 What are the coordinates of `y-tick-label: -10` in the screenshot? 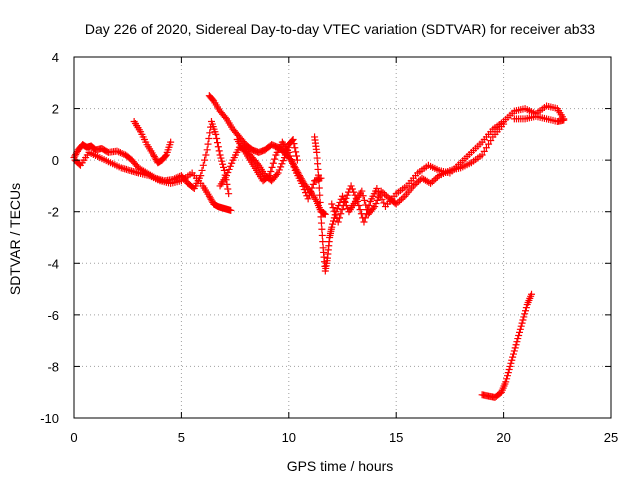 It's located at (49, 418).